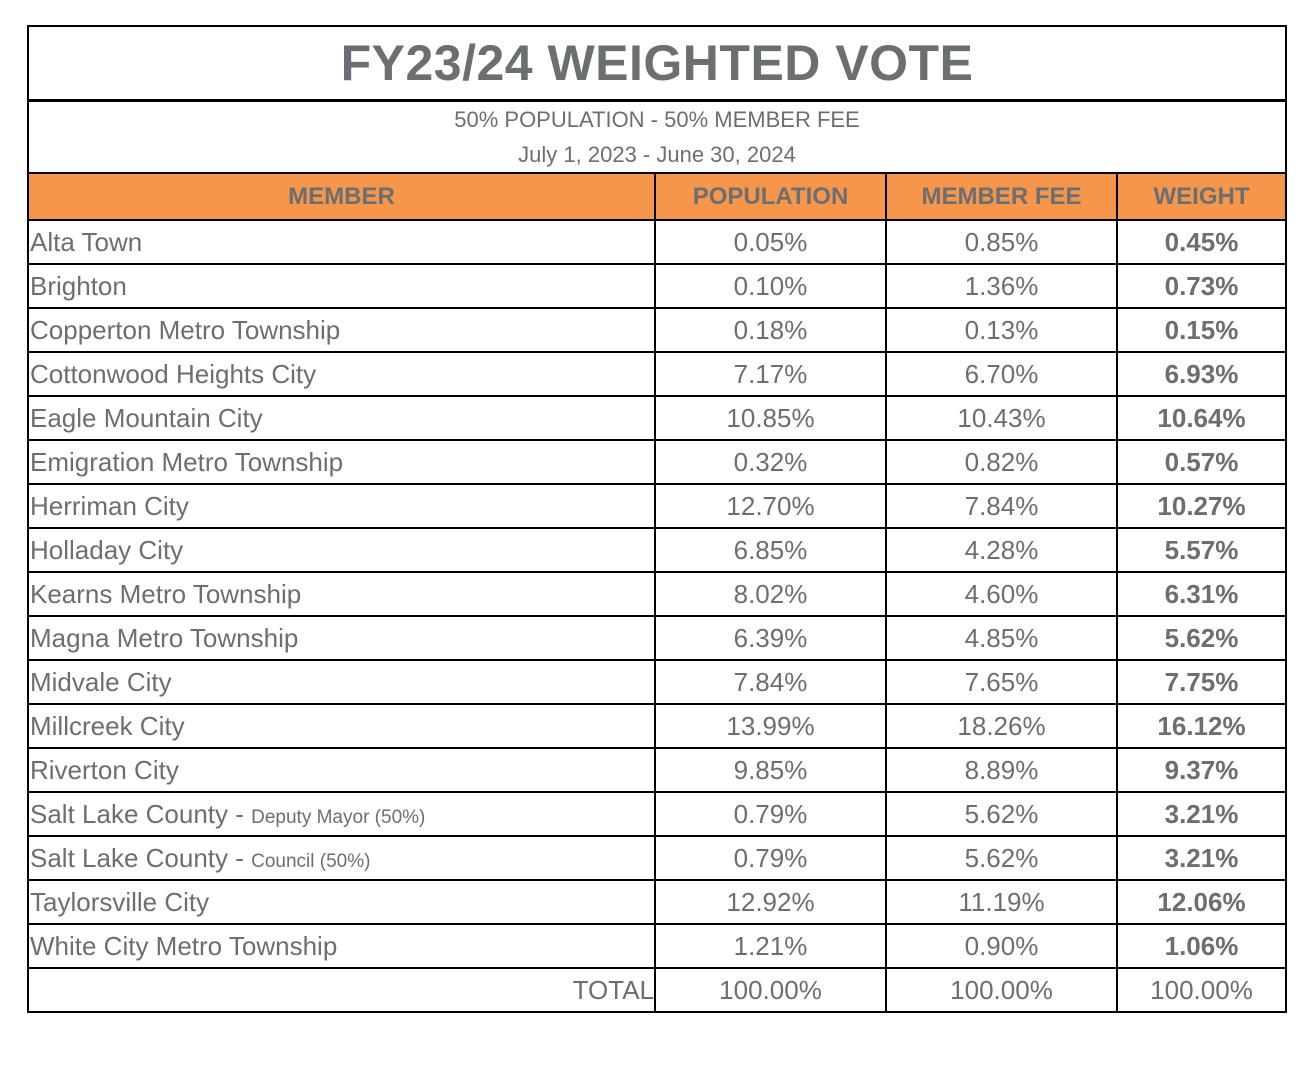 The image size is (1308, 1070). I want to click on total-label: TOTAL, so click(342, 990).